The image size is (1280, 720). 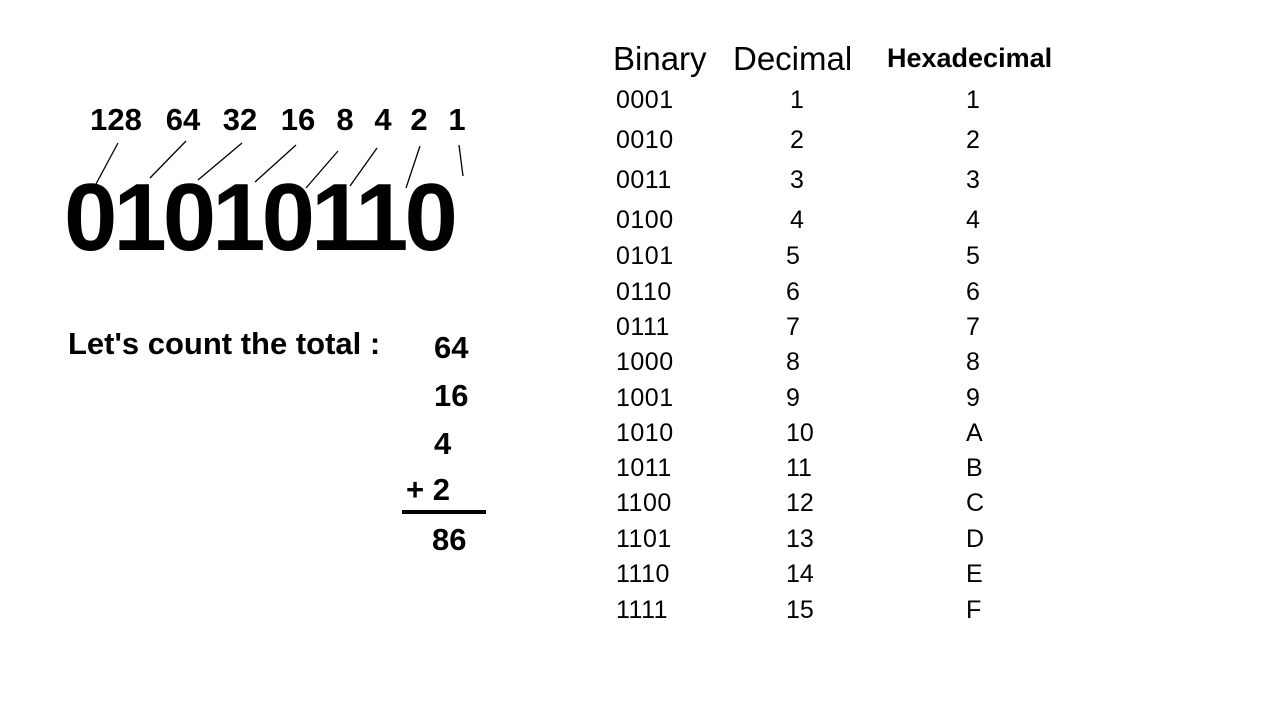 What do you see at coordinates (419, 119) in the screenshot?
I see `place-value-2: 2` at bounding box center [419, 119].